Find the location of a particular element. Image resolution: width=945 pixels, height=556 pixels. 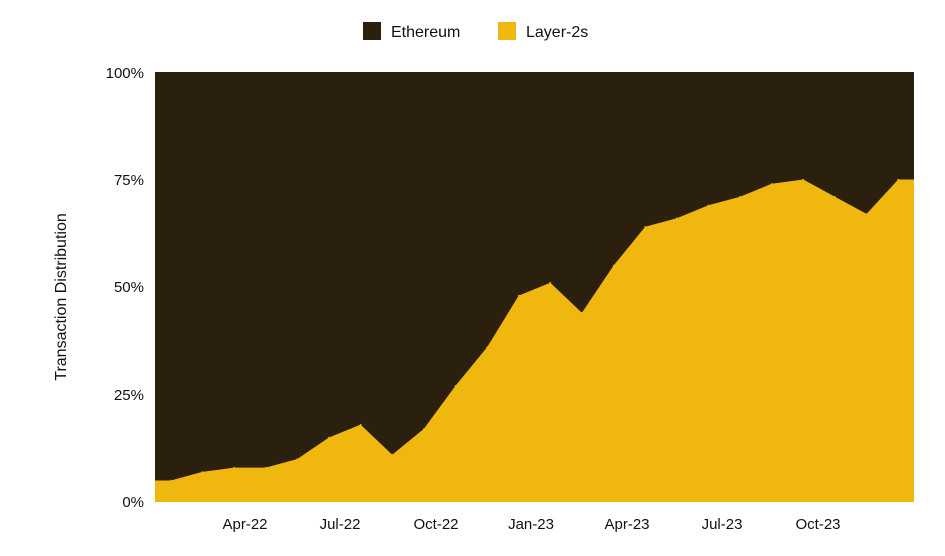

x-tick-label: Apr-22 is located at coordinates (244, 524).